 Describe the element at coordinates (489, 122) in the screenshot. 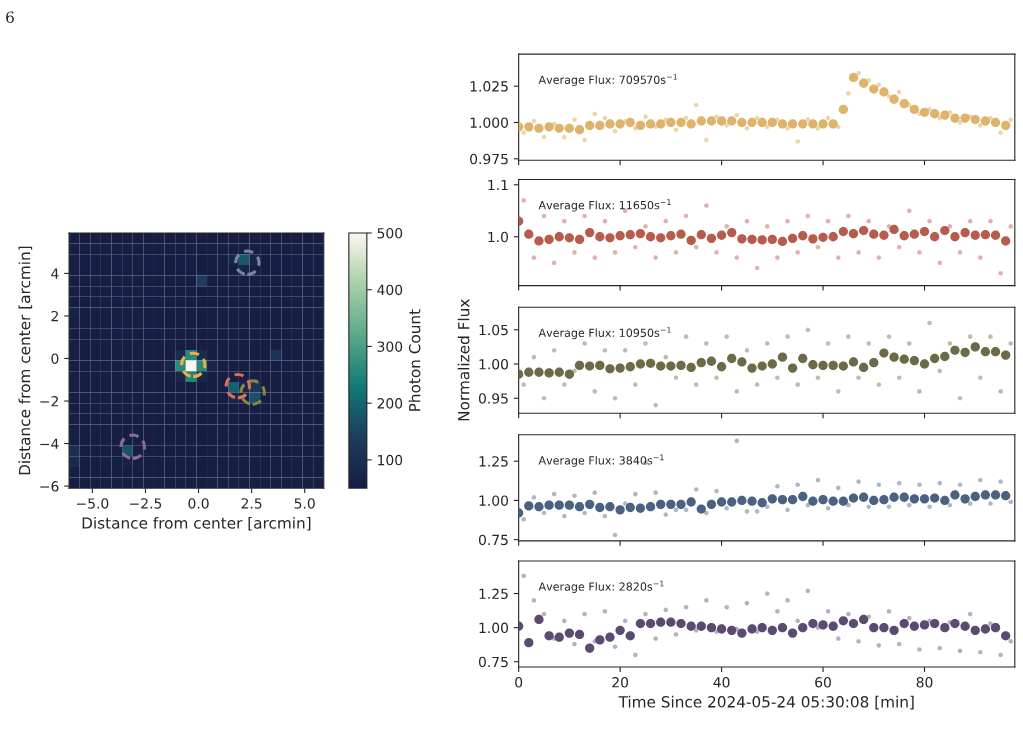

I see `y-tick-label: 1.000` at that location.